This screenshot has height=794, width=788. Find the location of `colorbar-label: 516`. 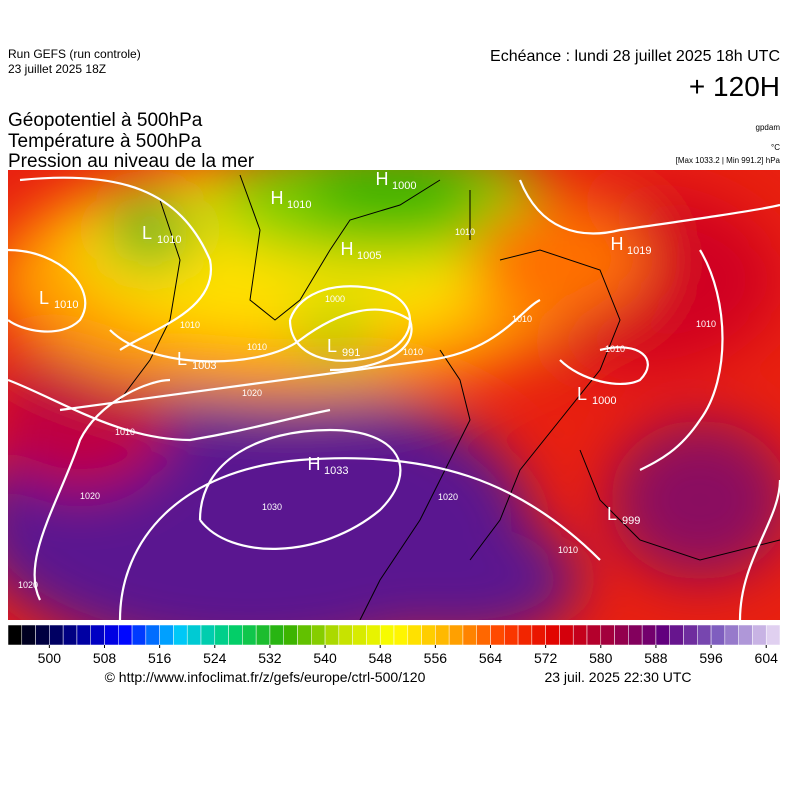

colorbar-label: 516 is located at coordinates (160, 658).